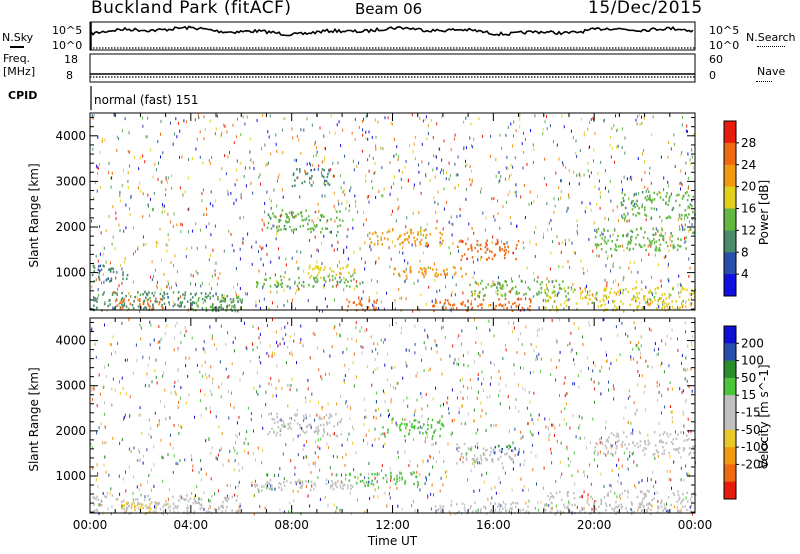 The image size is (800, 554). Describe the element at coordinates (17, 58) in the screenshot. I see `freq-label: Freq.` at that location.